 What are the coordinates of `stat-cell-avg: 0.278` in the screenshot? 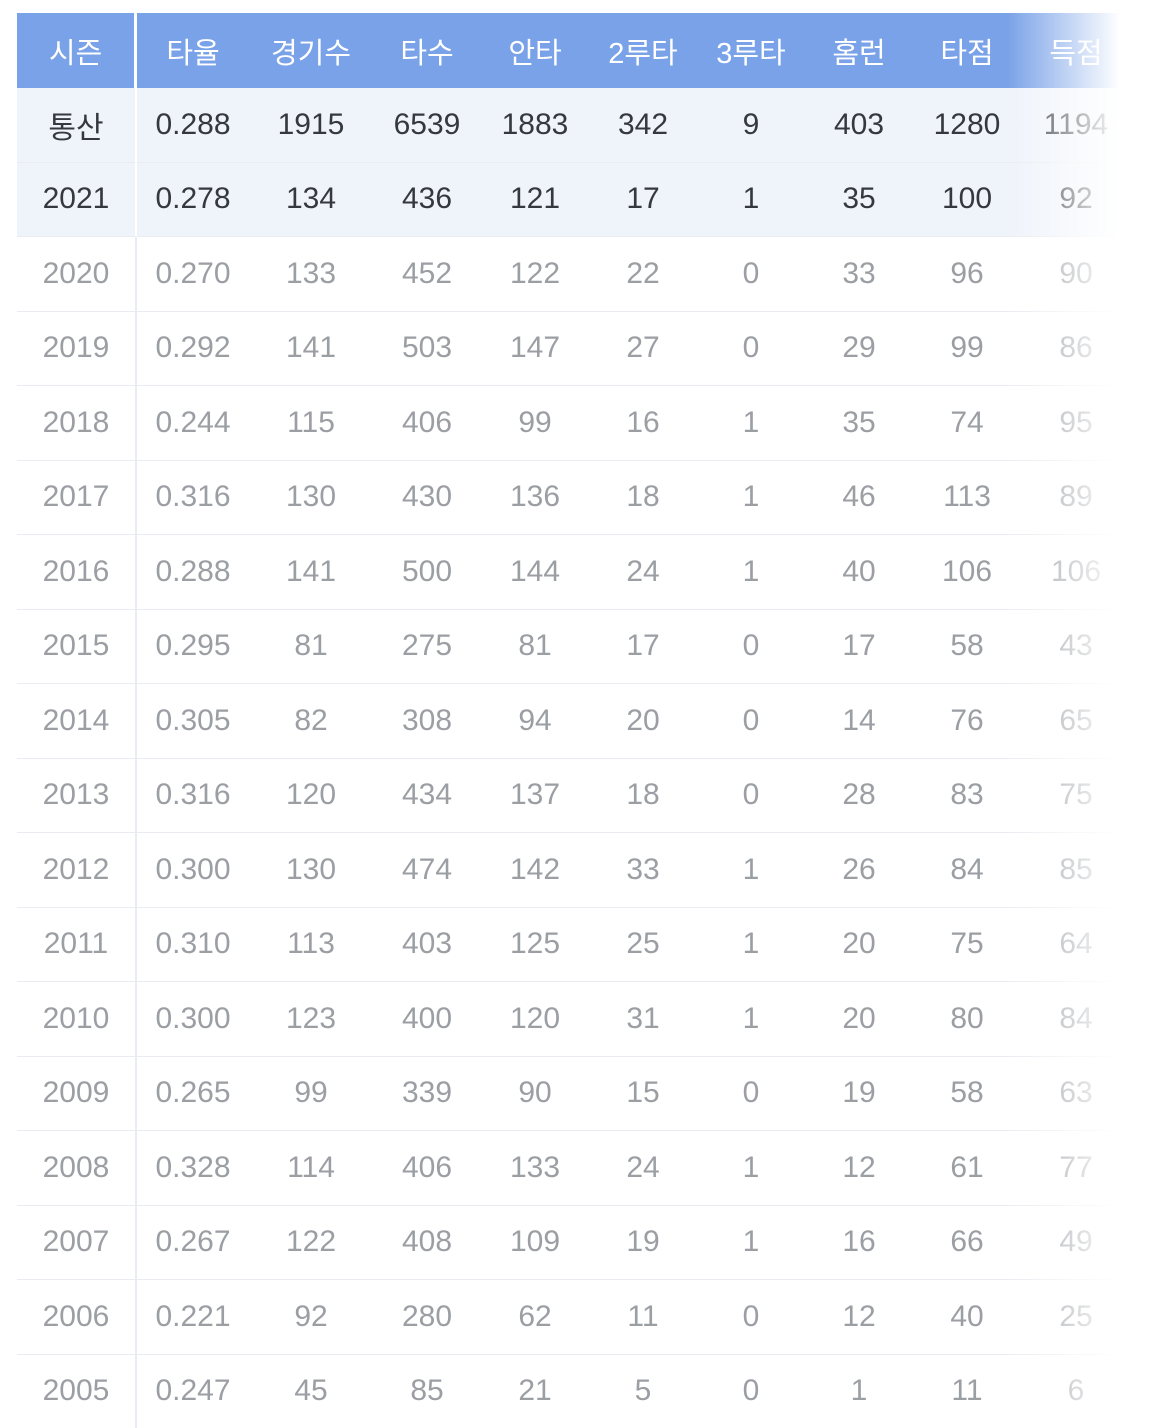 It's located at (193, 199).